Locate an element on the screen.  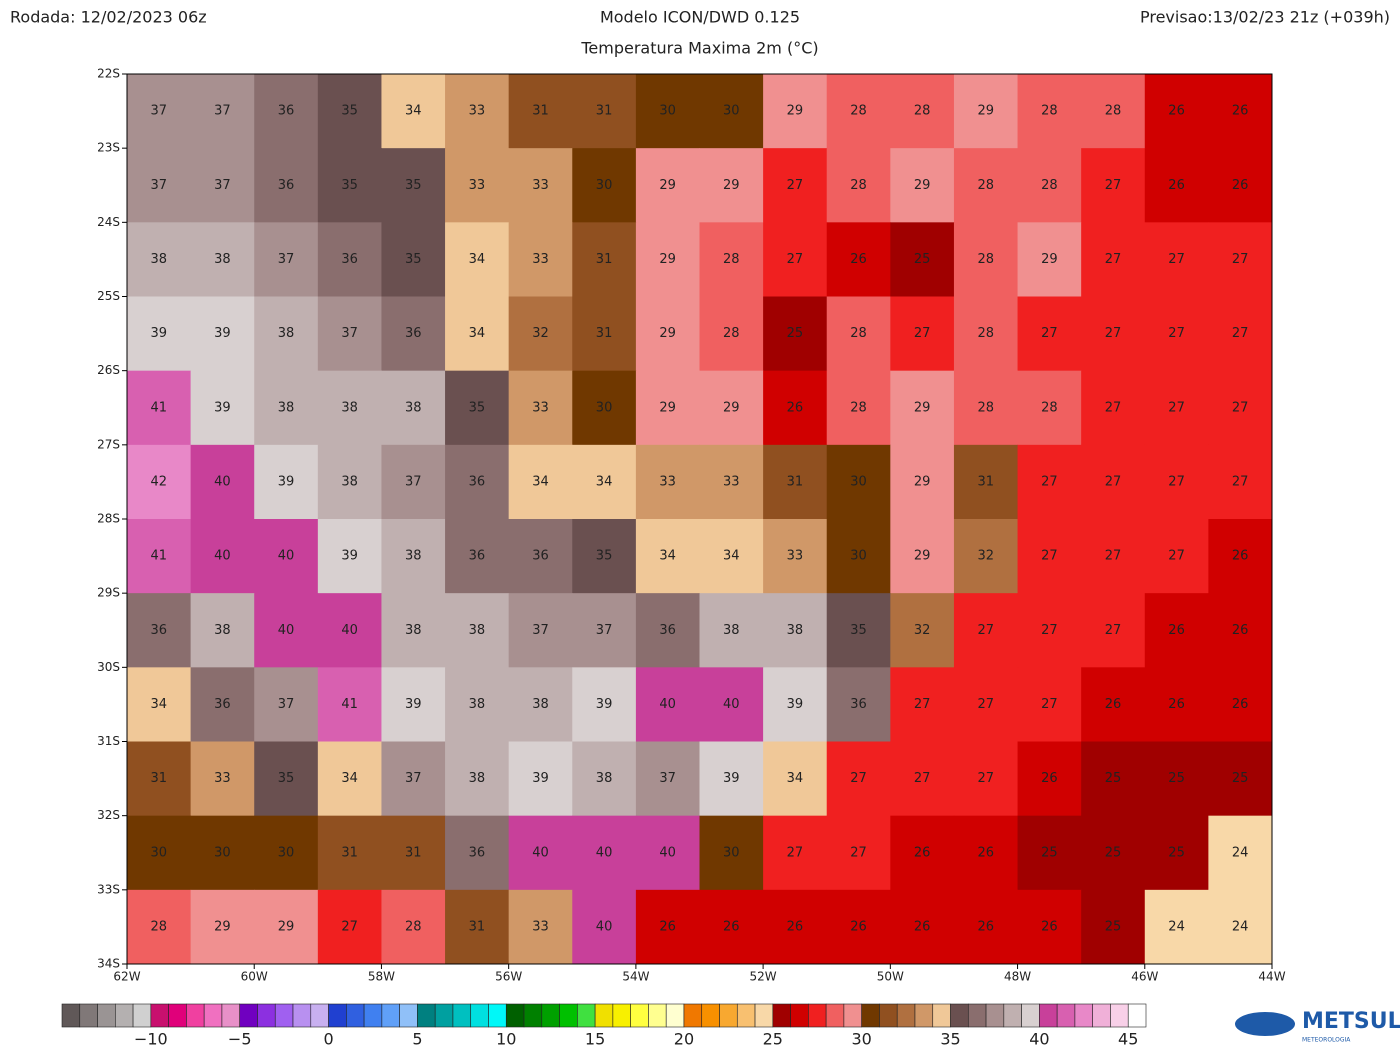
temperature-label: 36 is located at coordinates (477, 852).